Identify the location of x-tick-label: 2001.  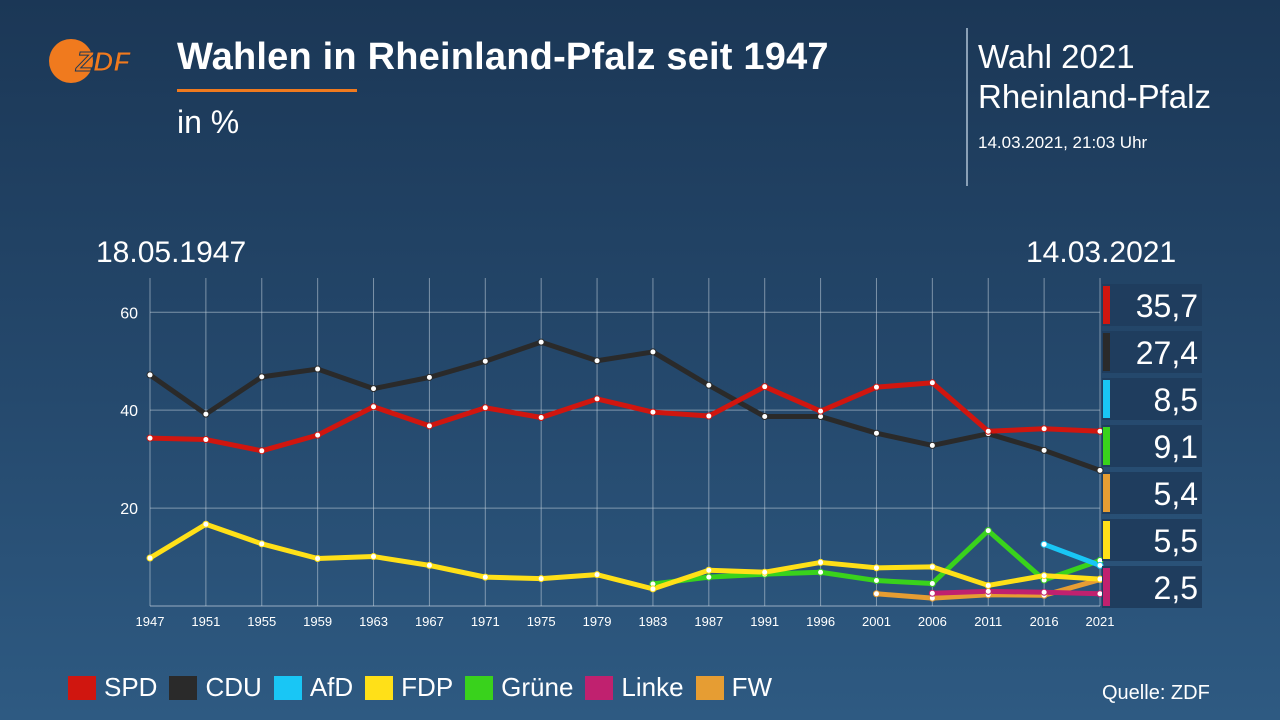
(876, 621).